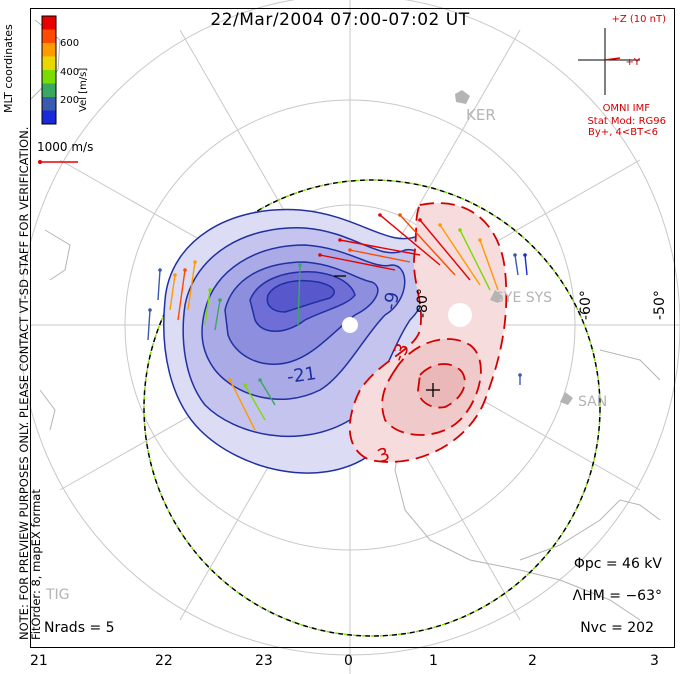  What do you see at coordinates (433, 661) in the screenshot?
I see `mlt-tick: 1` at bounding box center [433, 661].